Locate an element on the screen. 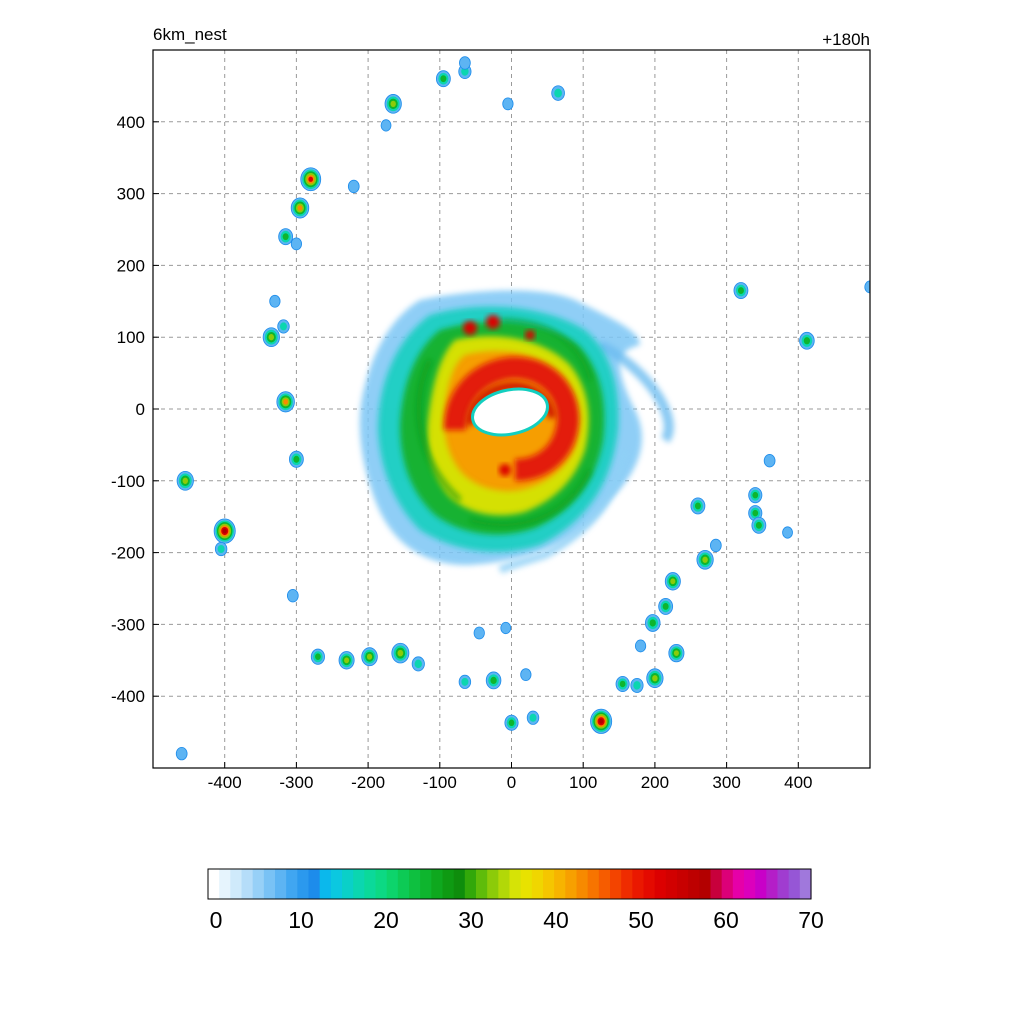 The image size is (1024, 1029). colorbar-tick-label: 50 is located at coordinates (641, 920).